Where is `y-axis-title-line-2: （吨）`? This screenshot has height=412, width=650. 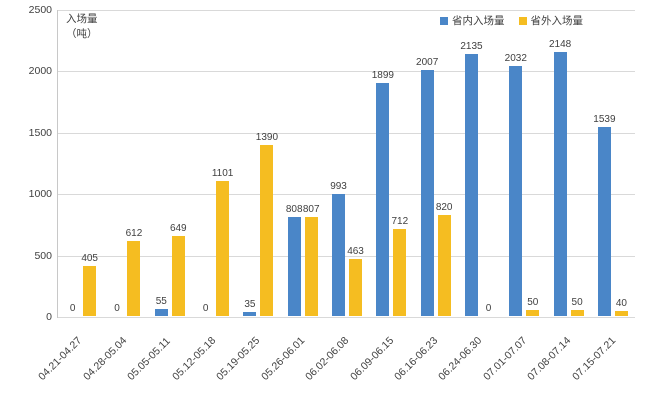
y-axis-title-line-2: （吨） is located at coordinates (82, 34).